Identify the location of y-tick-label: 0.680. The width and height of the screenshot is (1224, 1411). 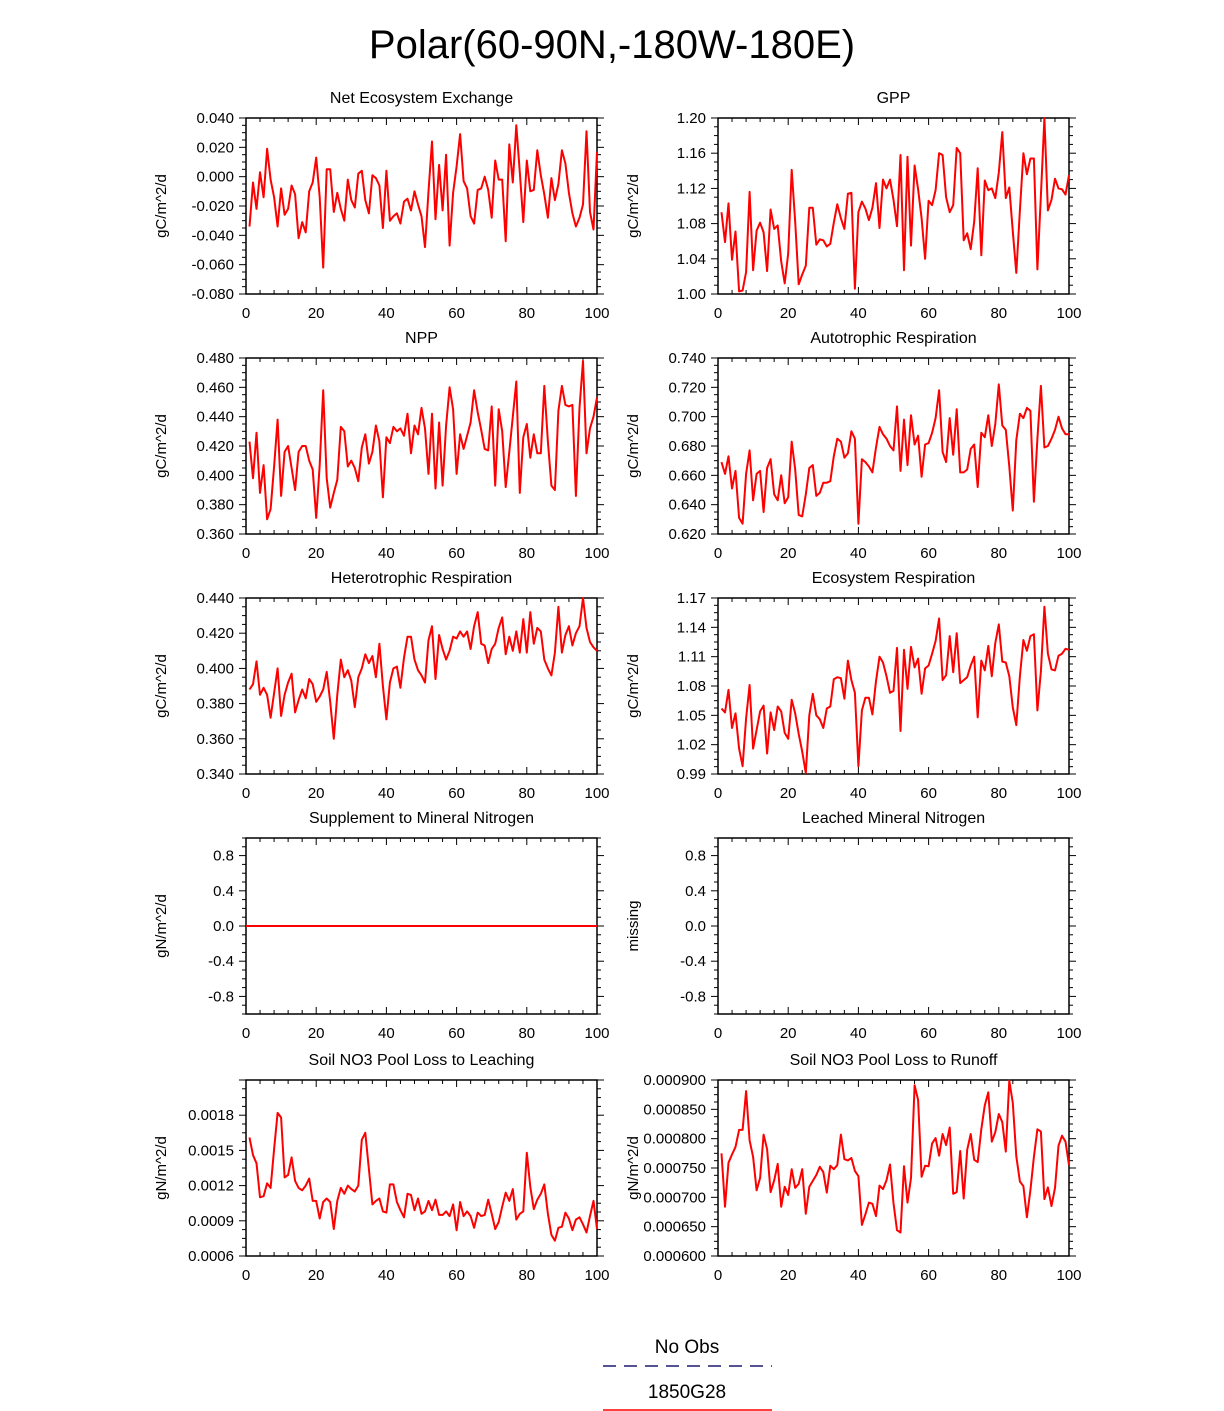
(687, 446).